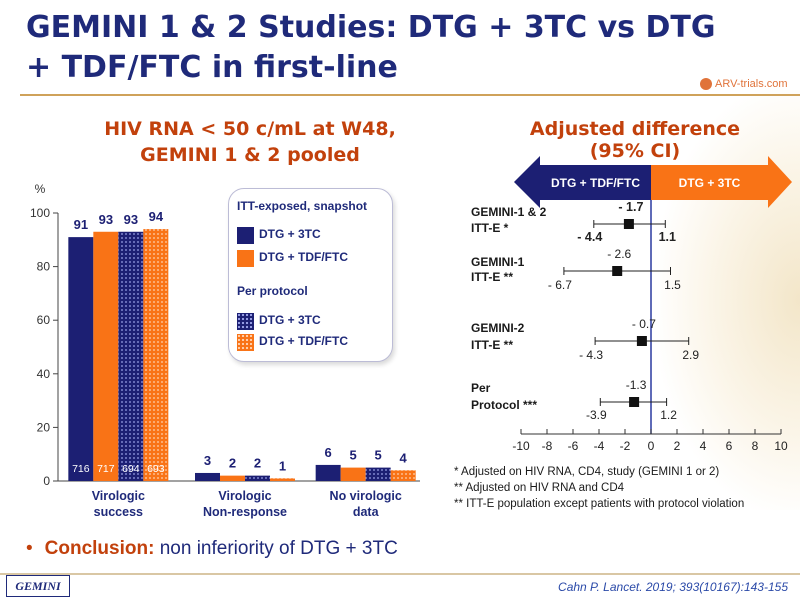 Image resolution: width=800 pixels, height=600 pixels. Describe the element at coordinates (156, 469) in the screenshot. I see `n-value-label: 693` at that location.